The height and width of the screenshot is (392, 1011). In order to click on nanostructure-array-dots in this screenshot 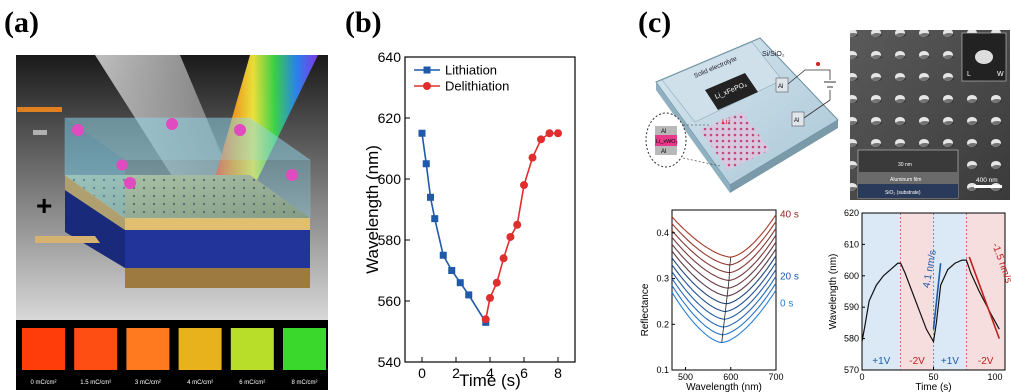, I will do `click(735, 141)`.